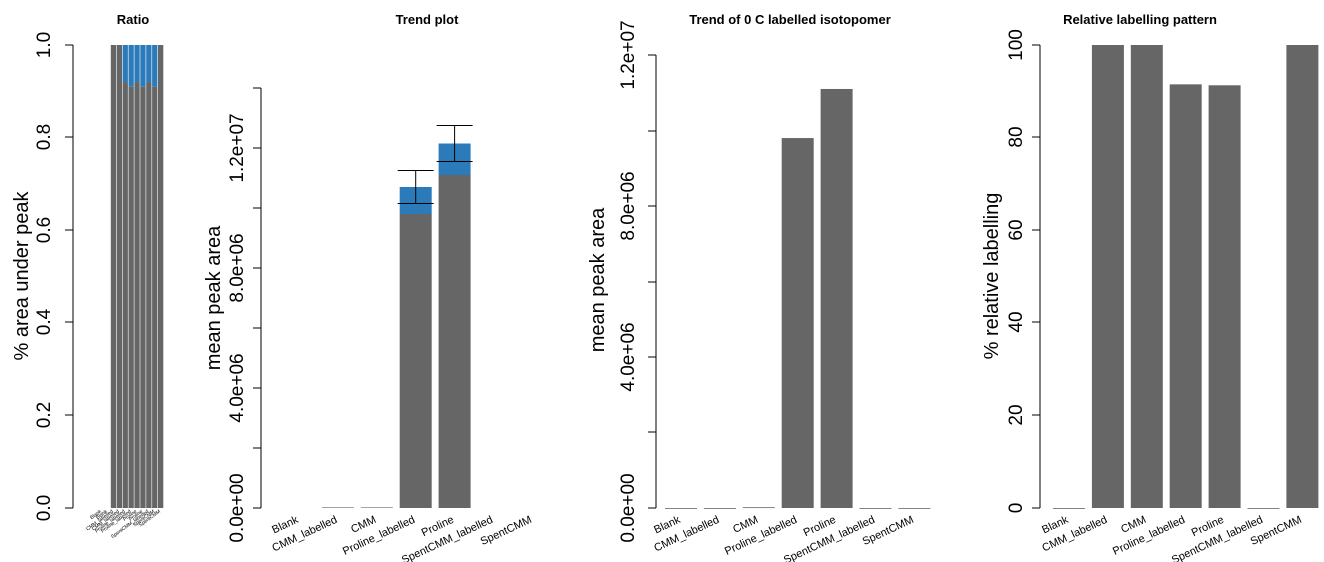 The width and height of the screenshot is (1324, 562). Describe the element at coordinates (22, 276) in the screenshot. I see `y-axis-label: % area under peak` at that location.